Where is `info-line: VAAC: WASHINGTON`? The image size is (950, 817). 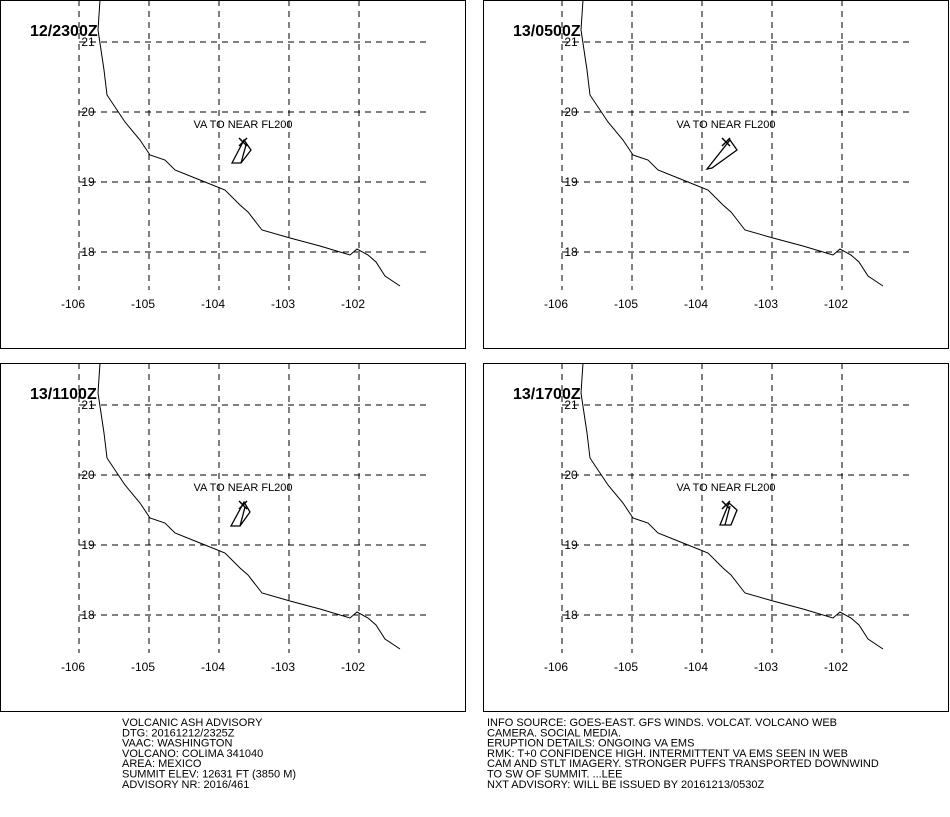 info-line: VAAC: WASHINGTON is located at coordinates (177, 744).